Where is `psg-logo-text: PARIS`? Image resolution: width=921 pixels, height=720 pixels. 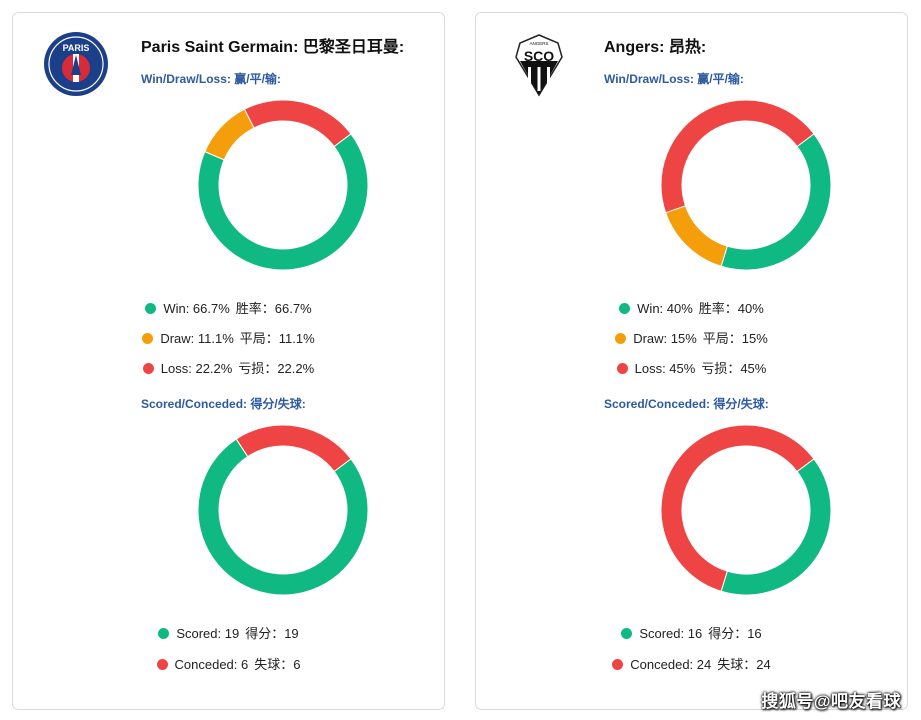 psg-logo-text: PARIS is located at coordinates (76, 48).